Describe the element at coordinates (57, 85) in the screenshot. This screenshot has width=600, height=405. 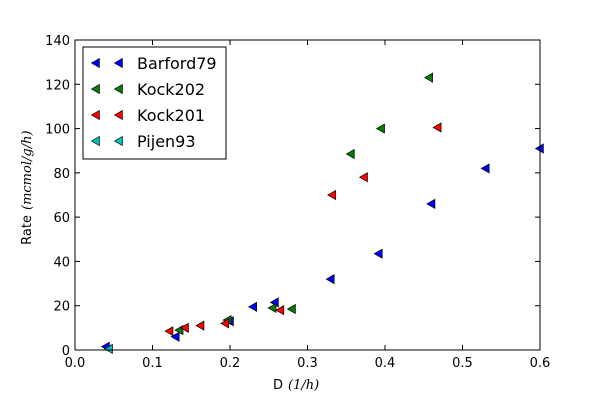
I see `y-tick-label: 120` at that location.